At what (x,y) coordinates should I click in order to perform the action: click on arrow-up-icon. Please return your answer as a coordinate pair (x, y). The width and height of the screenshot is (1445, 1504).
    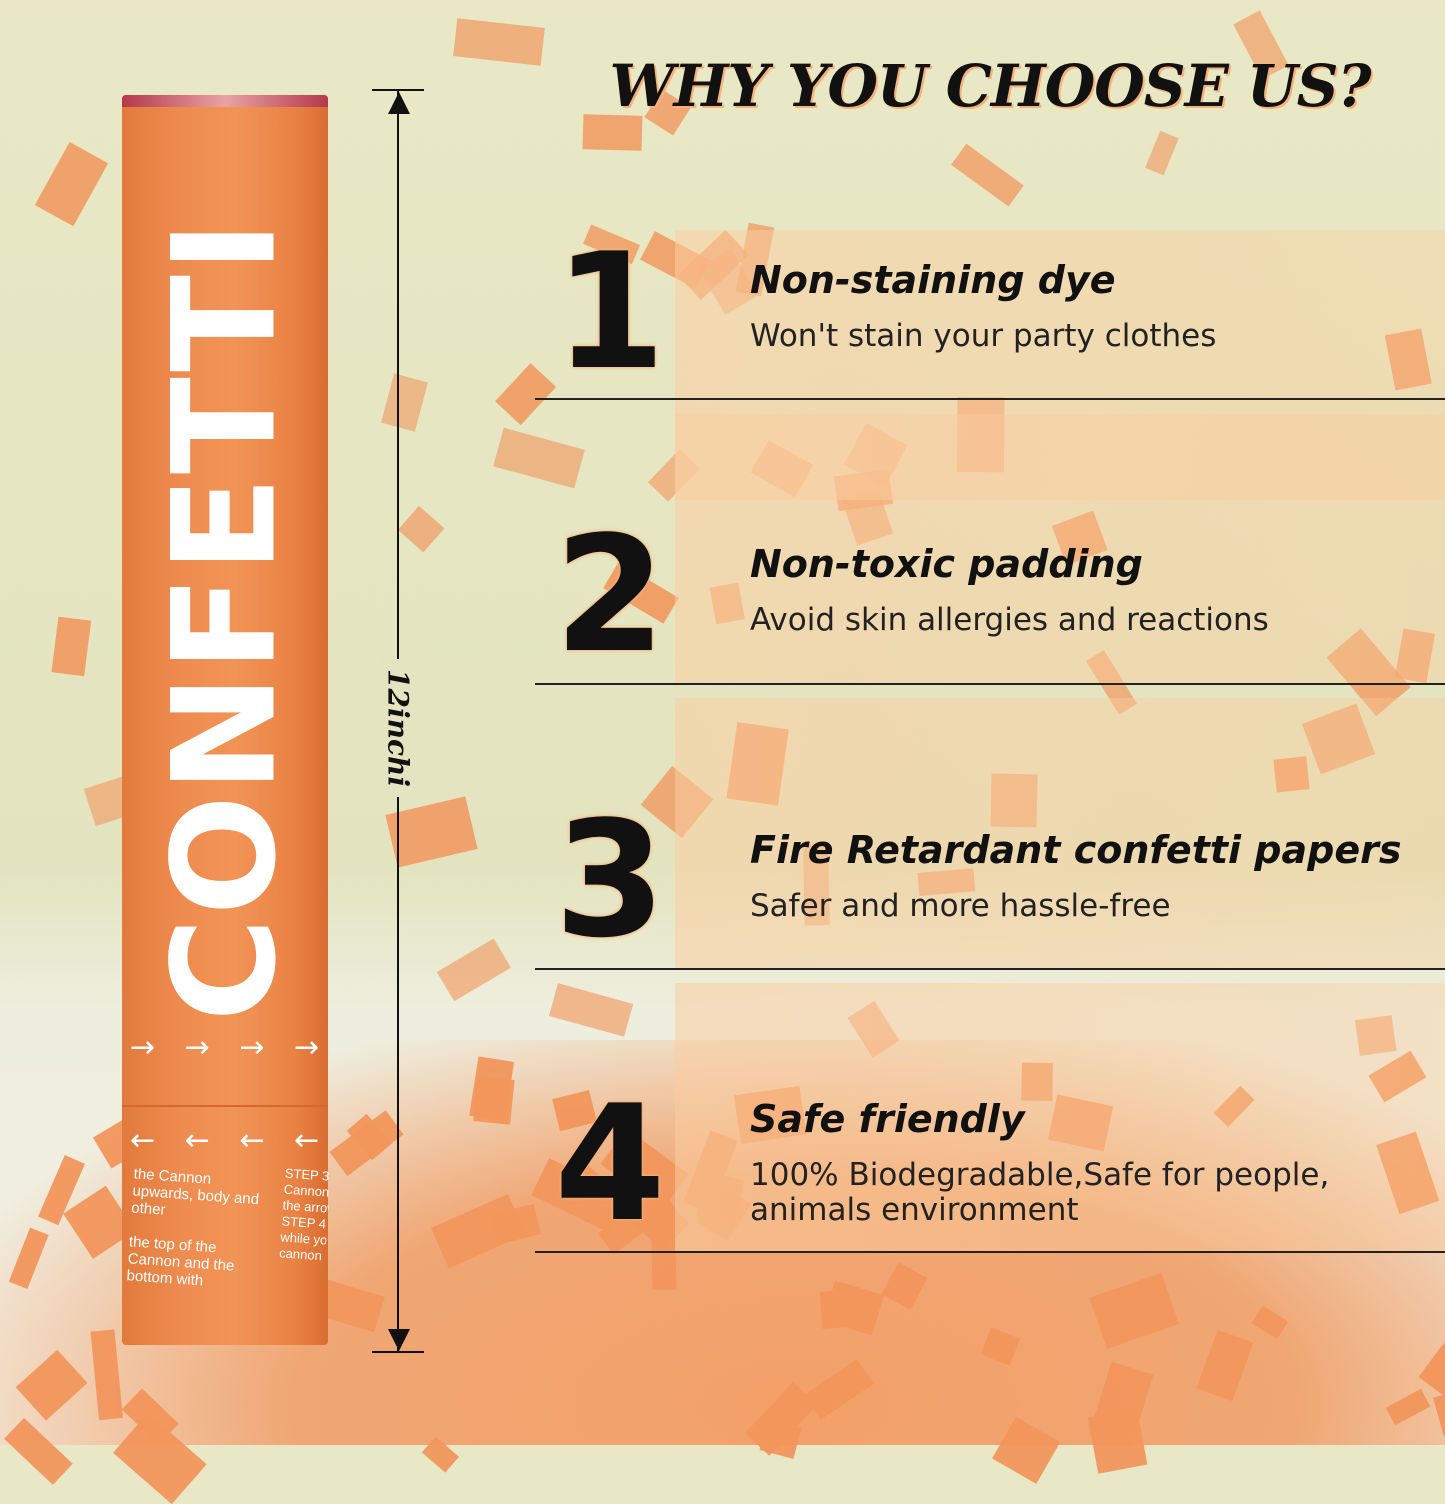
    Looking at the image, I should click on (399, 103).